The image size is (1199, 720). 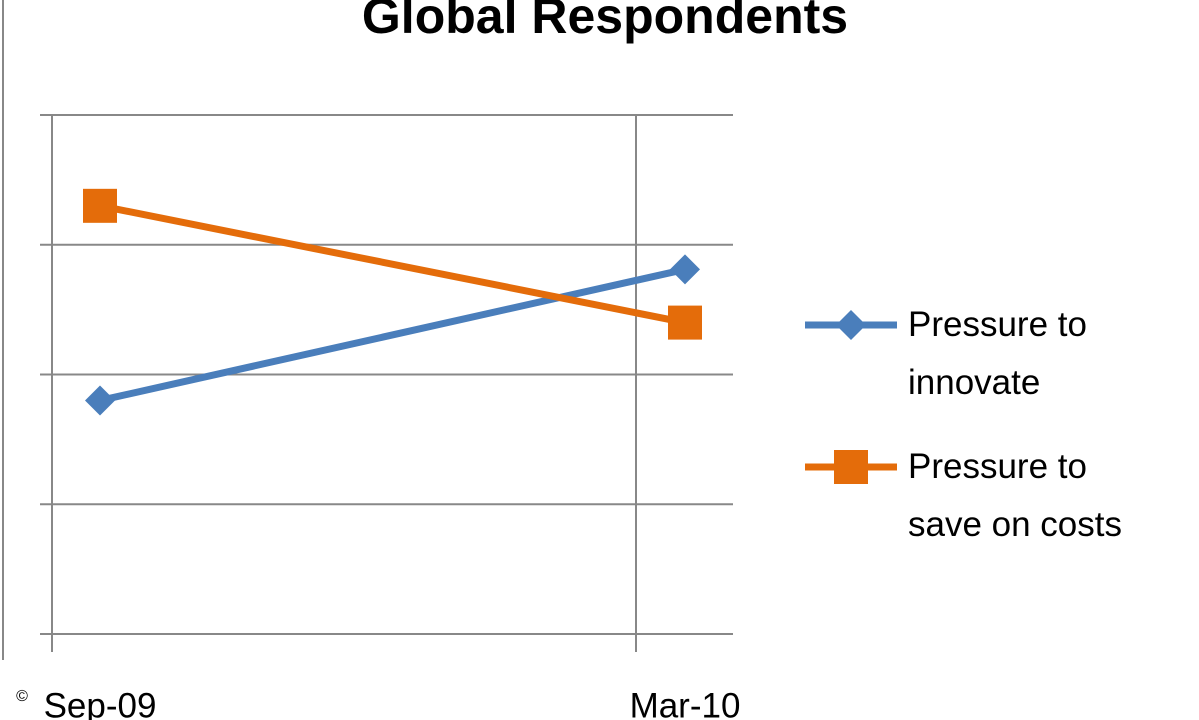 What do you see at coordinates (1015, 495) in the screenshot?
I see `legend-label: Pressure to save on costs` at bounding box center [1015, 495].